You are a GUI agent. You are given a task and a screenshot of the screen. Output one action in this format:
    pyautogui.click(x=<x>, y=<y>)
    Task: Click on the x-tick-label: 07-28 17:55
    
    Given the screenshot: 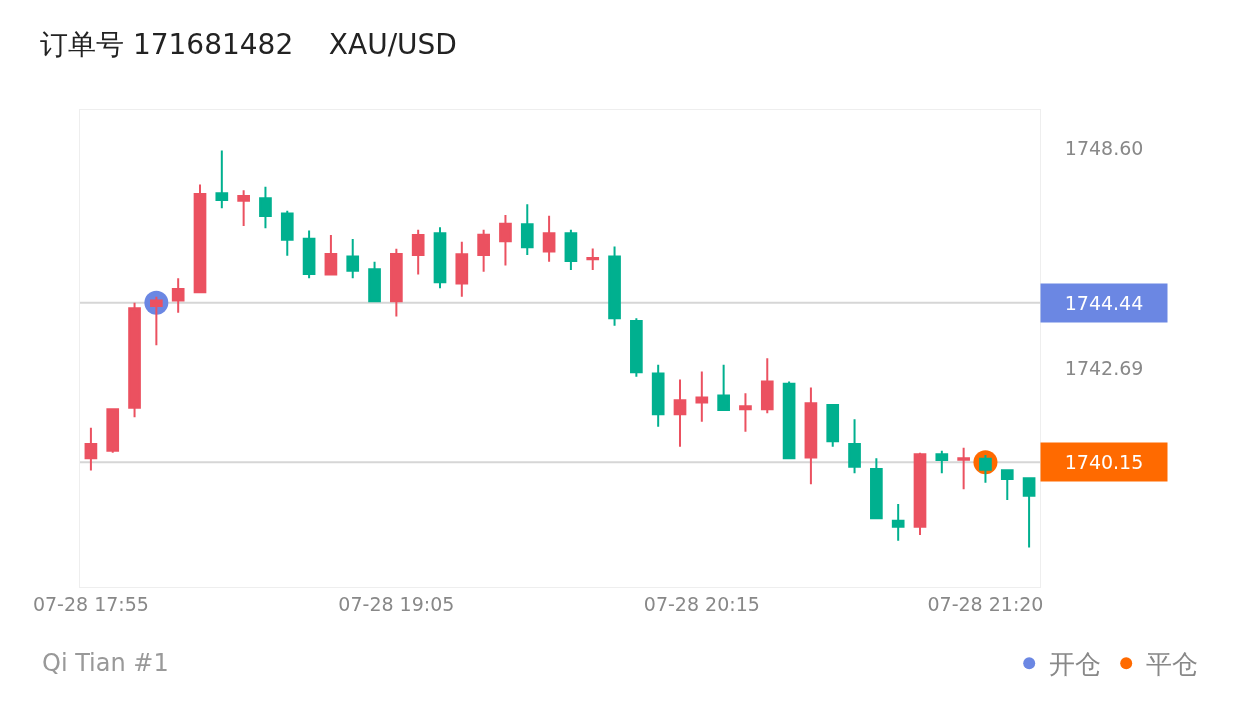 What is the action you would take?
    pyautogui.click(x=90, y=603)
    